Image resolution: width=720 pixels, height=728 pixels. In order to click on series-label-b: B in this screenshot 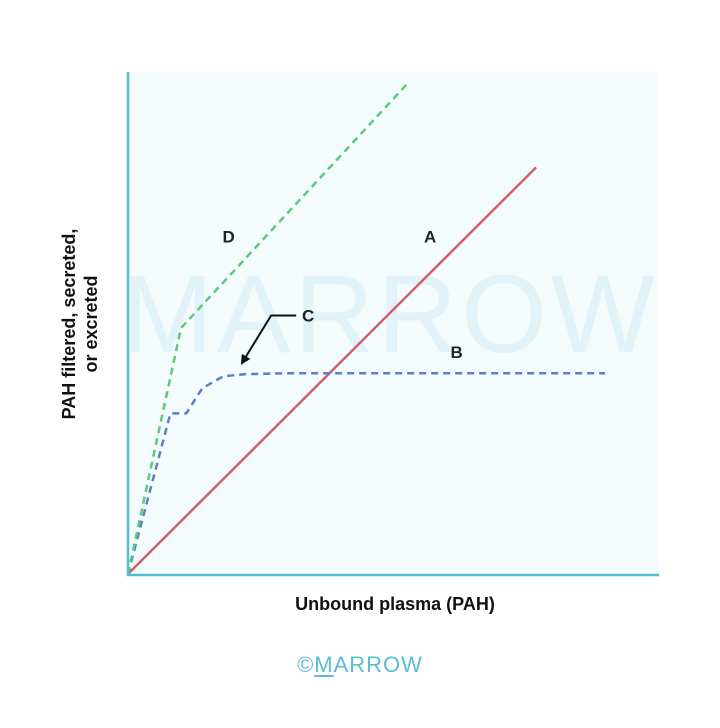, I will do `click(456, 352)`.